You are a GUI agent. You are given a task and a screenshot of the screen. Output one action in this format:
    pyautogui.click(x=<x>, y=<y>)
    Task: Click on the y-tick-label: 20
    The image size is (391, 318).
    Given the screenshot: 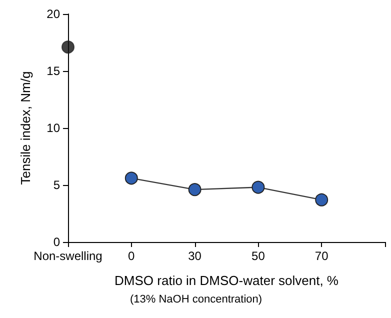 What is the action you would take?
    pyautogui.click(x=53, y=14)
    